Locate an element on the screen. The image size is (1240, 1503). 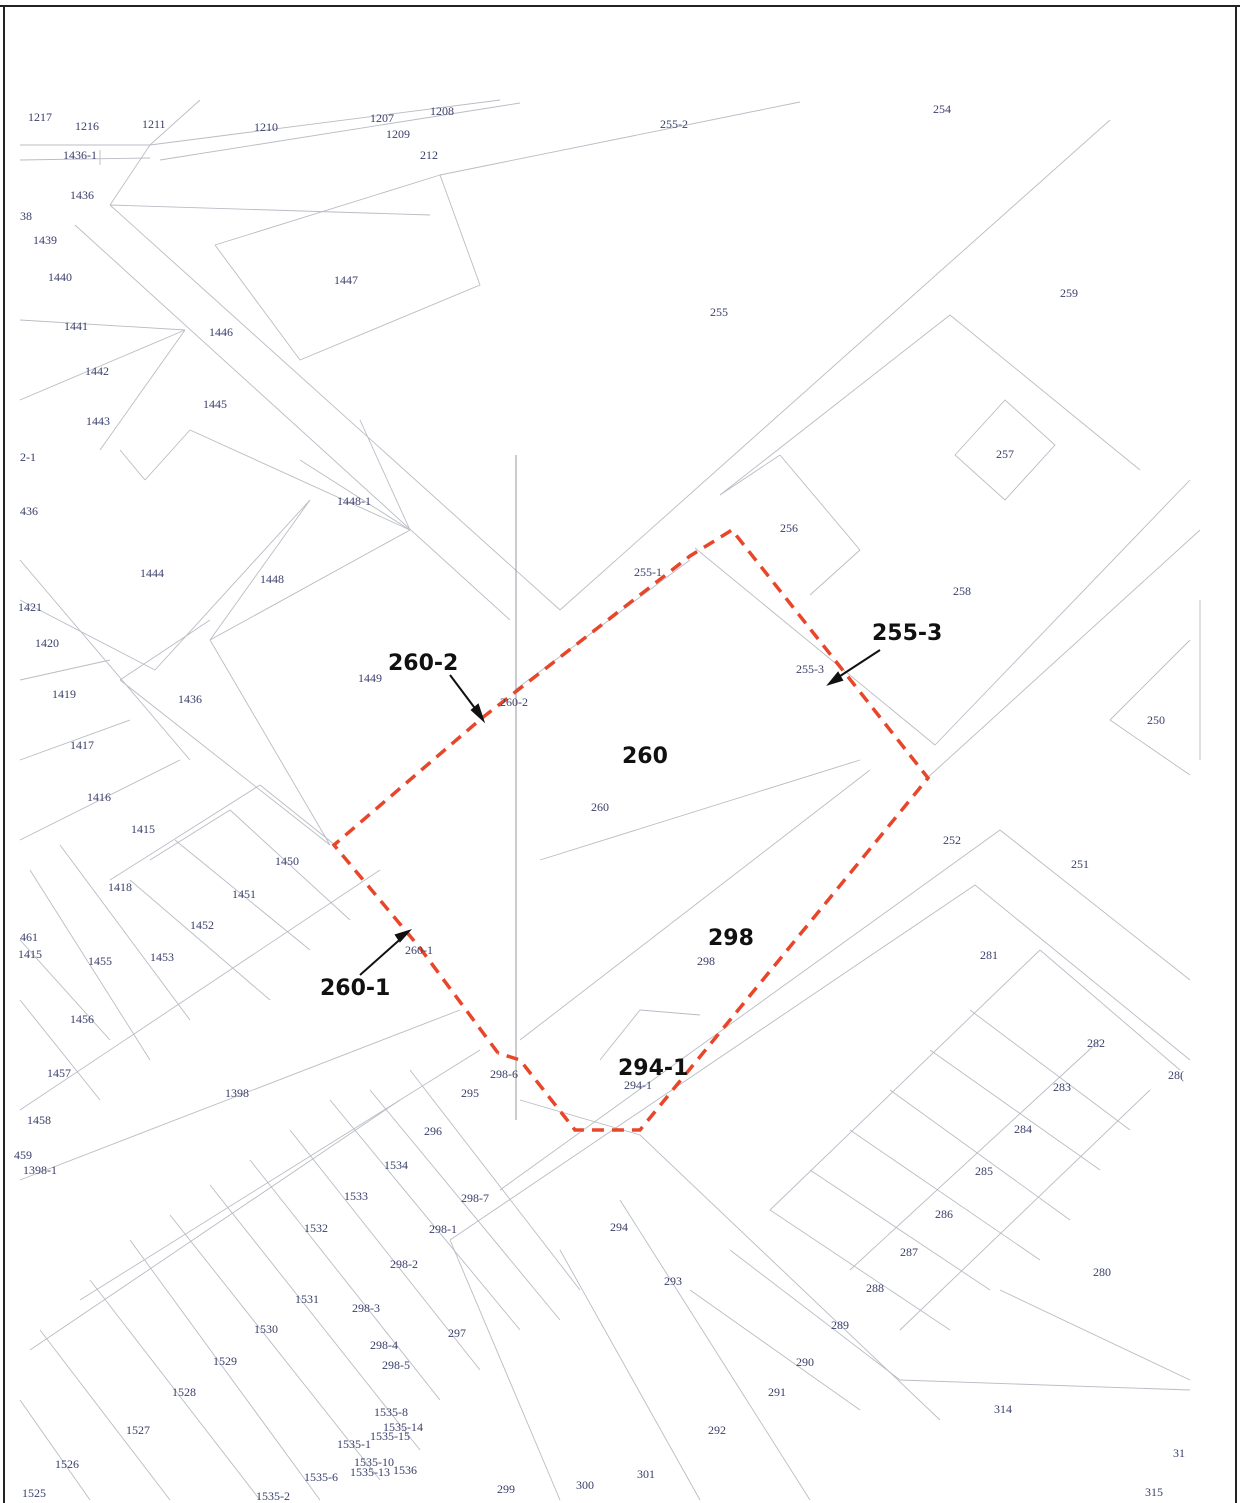
callout-260: 260 is located at coordinates (645, 756).